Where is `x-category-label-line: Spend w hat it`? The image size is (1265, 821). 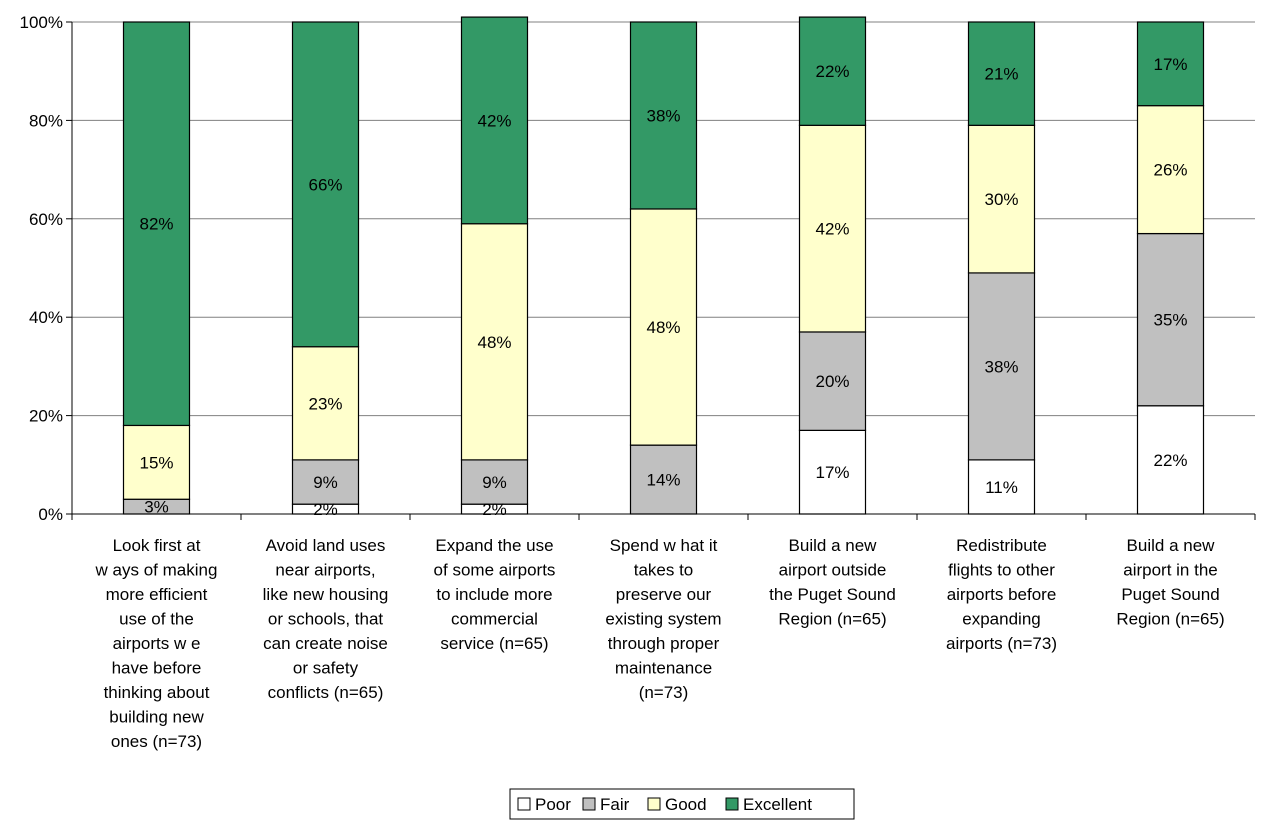
x-category-label-line: Spend w hat it is located at coordinates (664, 545).